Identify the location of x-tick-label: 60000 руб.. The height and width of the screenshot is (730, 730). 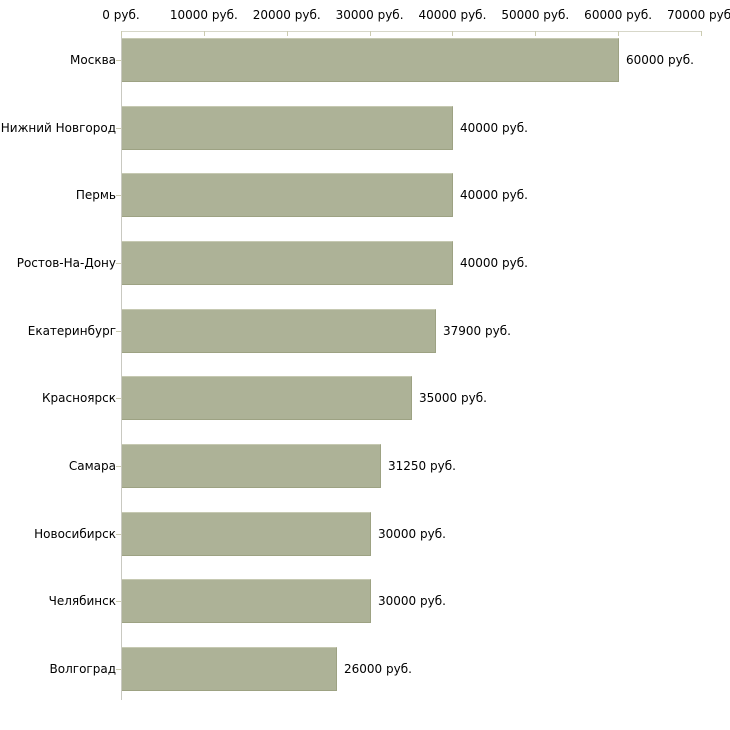
(618, 15).